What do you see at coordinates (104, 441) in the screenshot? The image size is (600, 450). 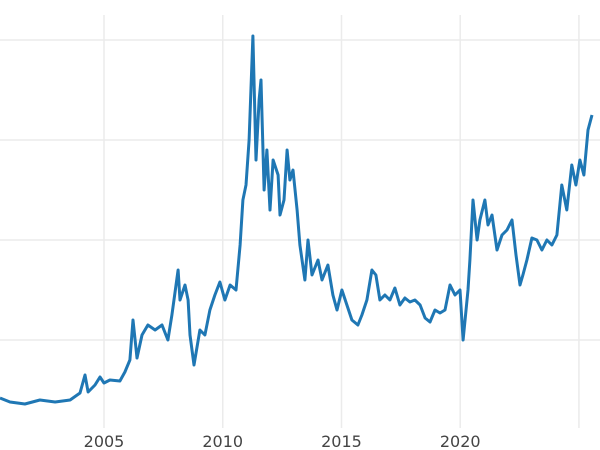 I see `x-tick-label: 2005` at bounding box center [104, 441].